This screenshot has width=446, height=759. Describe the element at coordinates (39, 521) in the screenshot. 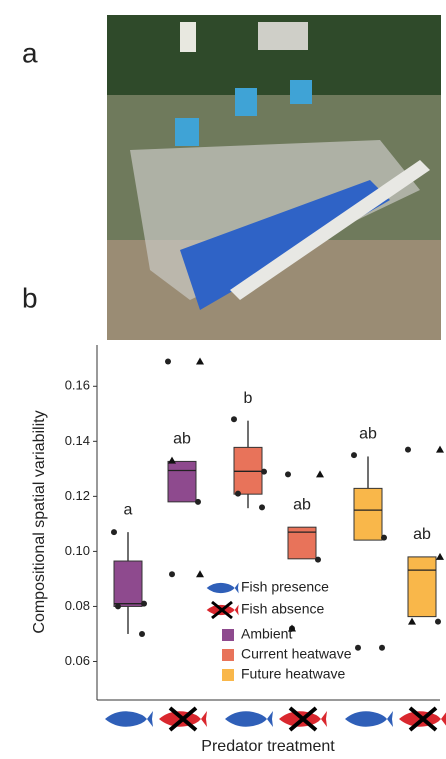

I see `y-axis-label: Compositional spatial variability` at that location.